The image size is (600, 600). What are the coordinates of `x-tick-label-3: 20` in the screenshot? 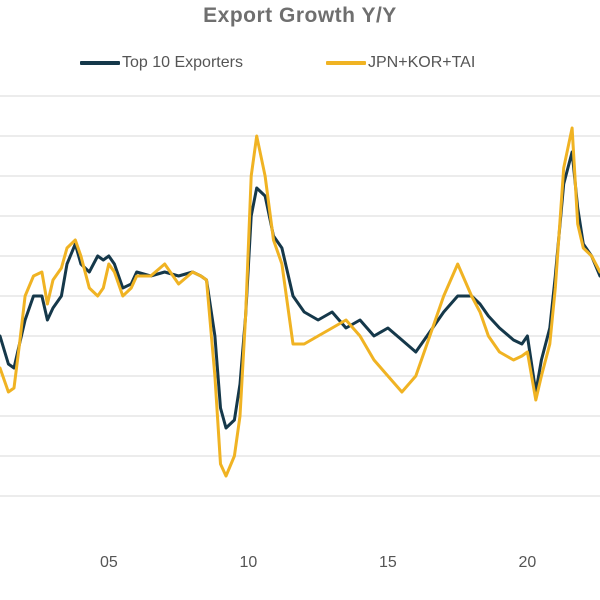 It's located at (528, 562).